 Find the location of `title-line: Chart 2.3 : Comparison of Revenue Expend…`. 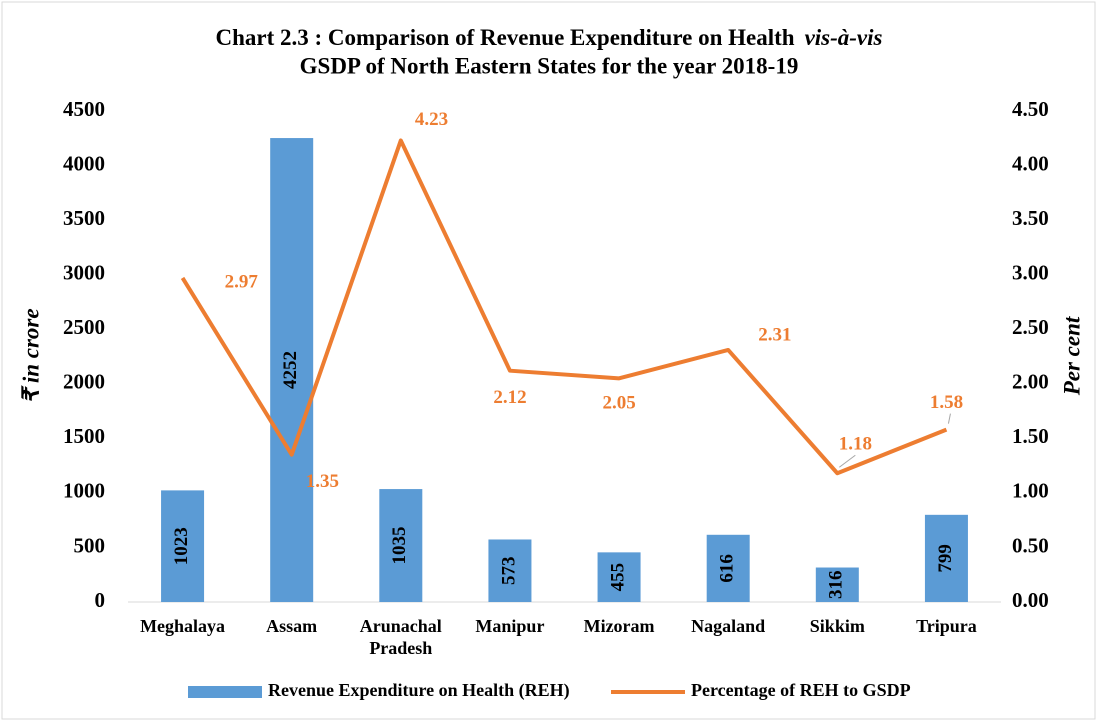

title-line: Chart 2.3 : Comparison of Revenue Expend… is located at coordinates (505, 37).